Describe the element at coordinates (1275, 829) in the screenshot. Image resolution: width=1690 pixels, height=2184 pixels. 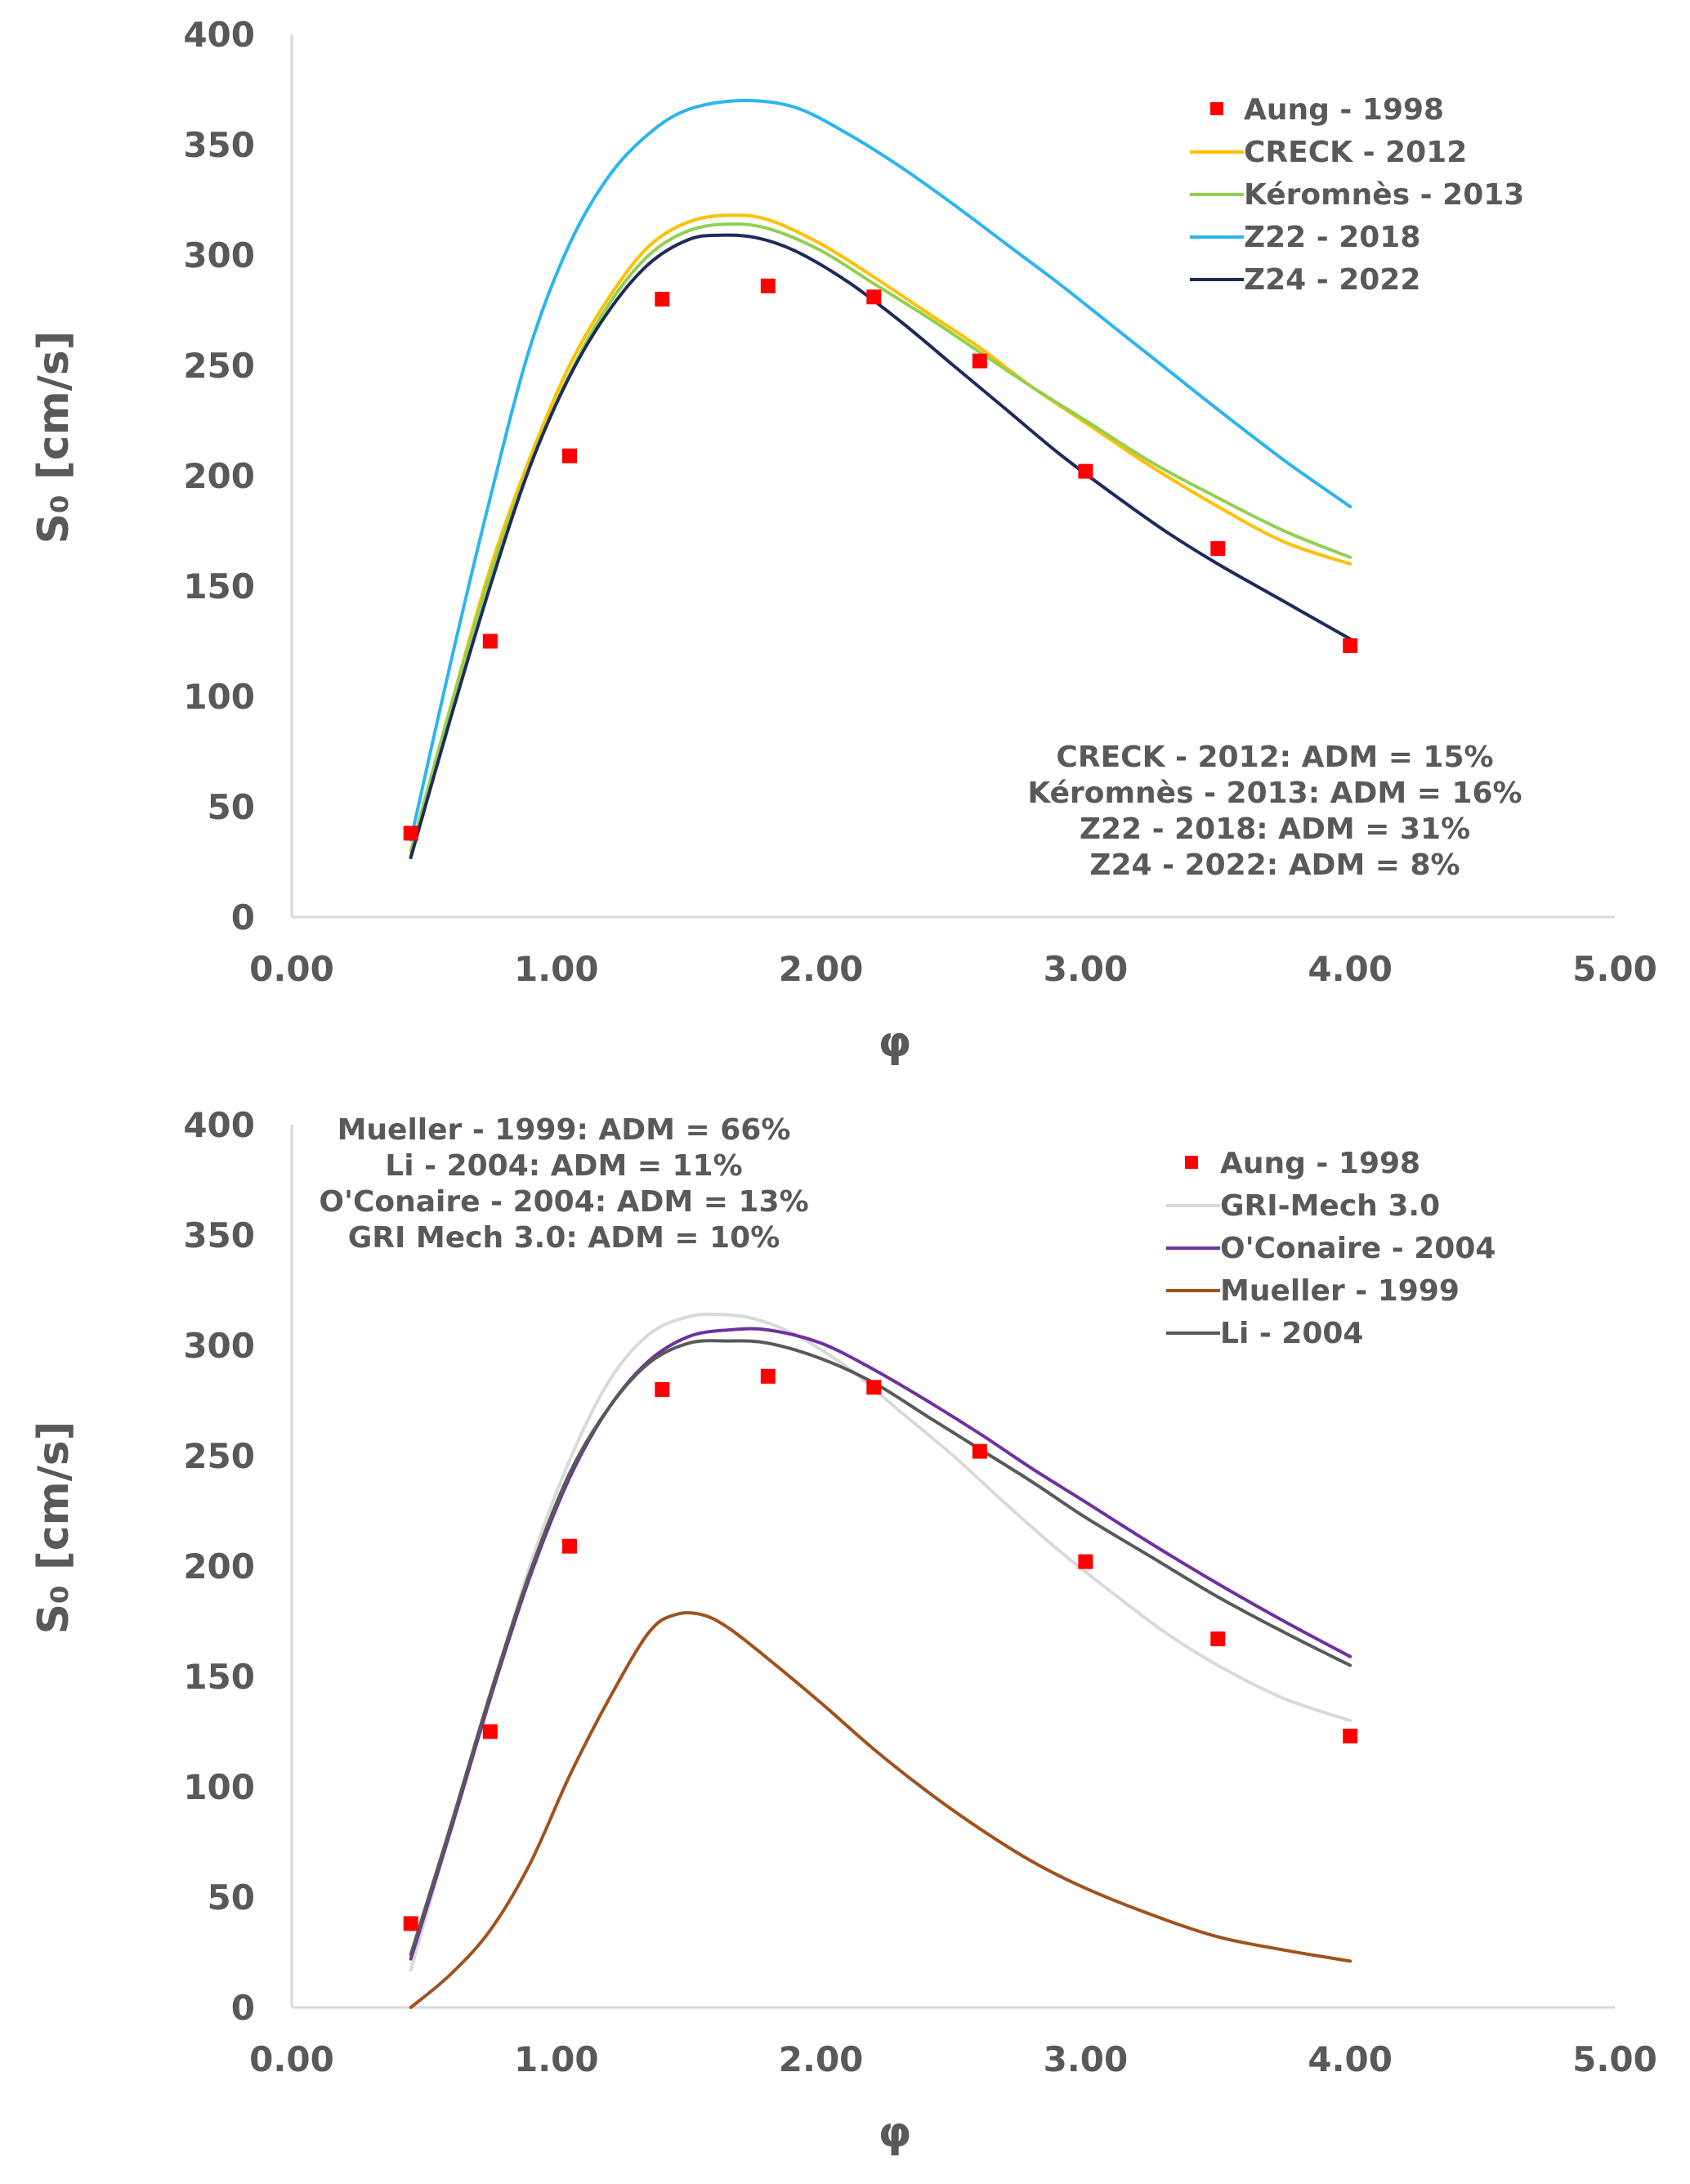
I see `annotation-line: Z22 - 2018: ADM = 31%` at that location.